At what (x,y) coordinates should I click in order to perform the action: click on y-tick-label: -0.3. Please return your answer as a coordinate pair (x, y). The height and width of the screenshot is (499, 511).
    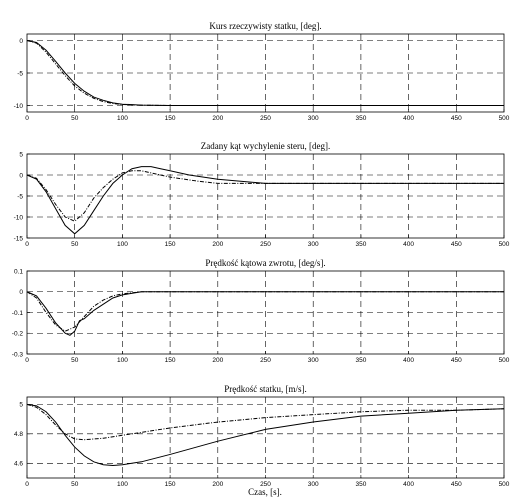
    Looking at the image, I should click on (18, 354).